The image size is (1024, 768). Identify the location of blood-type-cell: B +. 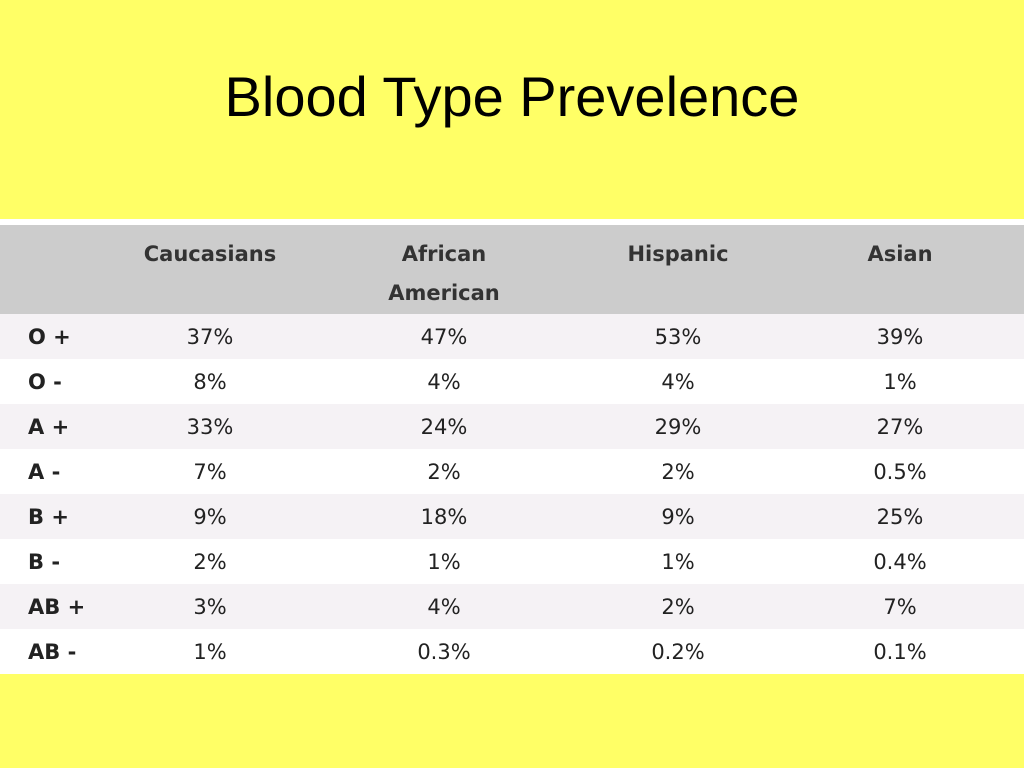
(48, 516).